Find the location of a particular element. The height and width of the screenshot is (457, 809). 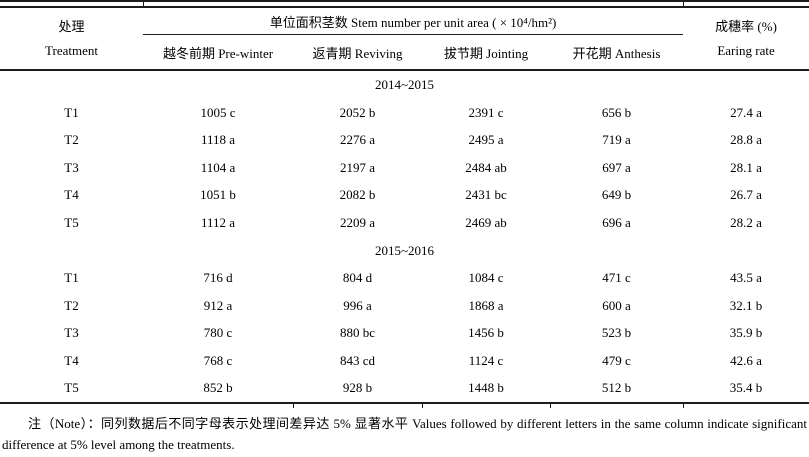

table-outer-top-rule is located at coordinates (404, 1).